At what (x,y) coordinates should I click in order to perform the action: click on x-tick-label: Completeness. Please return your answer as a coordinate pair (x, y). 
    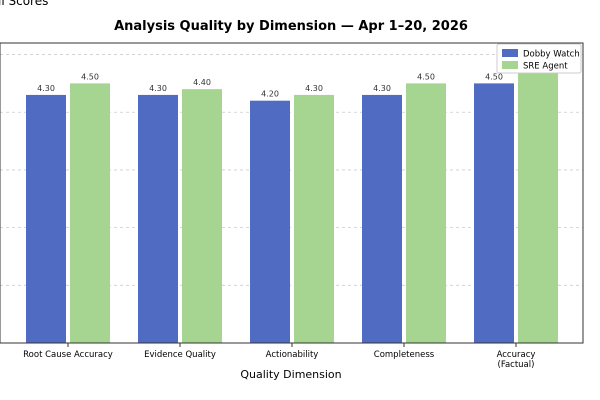
    Looking at the image, I should click on (404, 355).